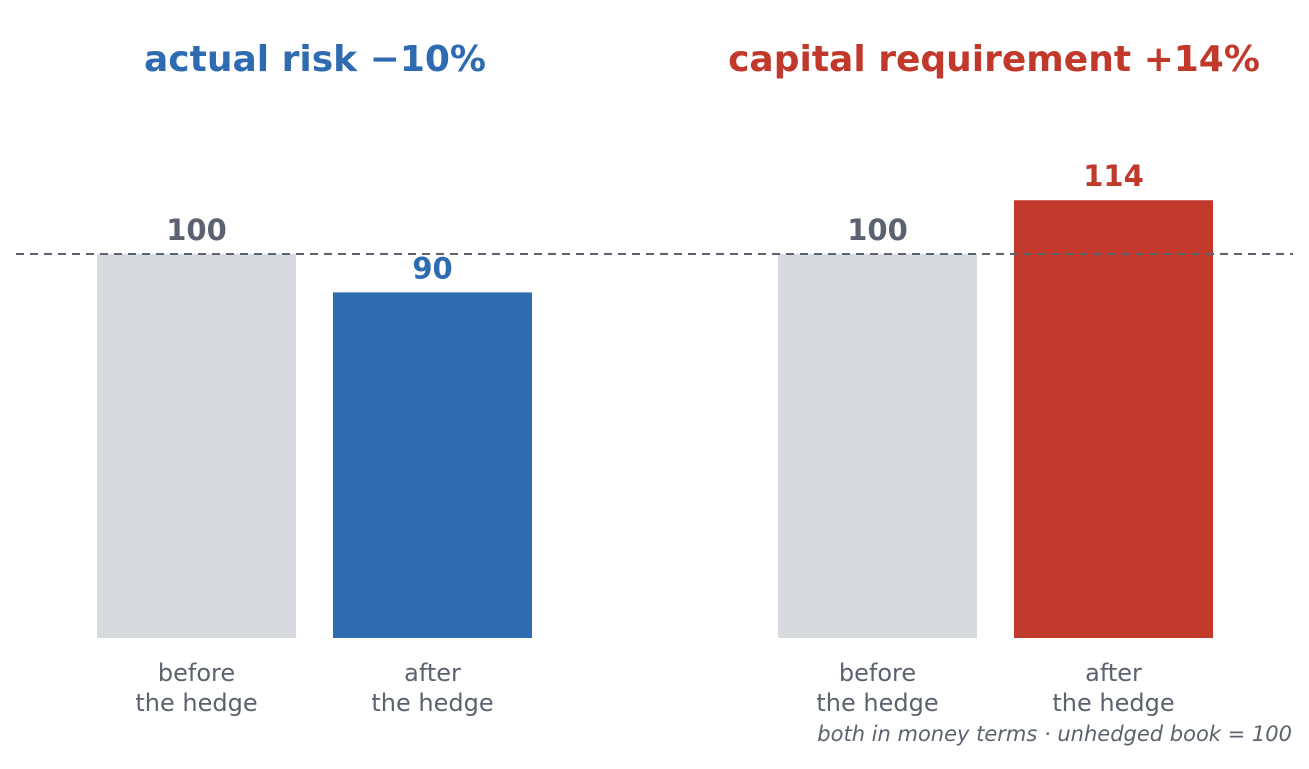 The width and height of the screenshot is (1309, 769). I want to click on value-label-panel1-after: 90, so click(432, 268).